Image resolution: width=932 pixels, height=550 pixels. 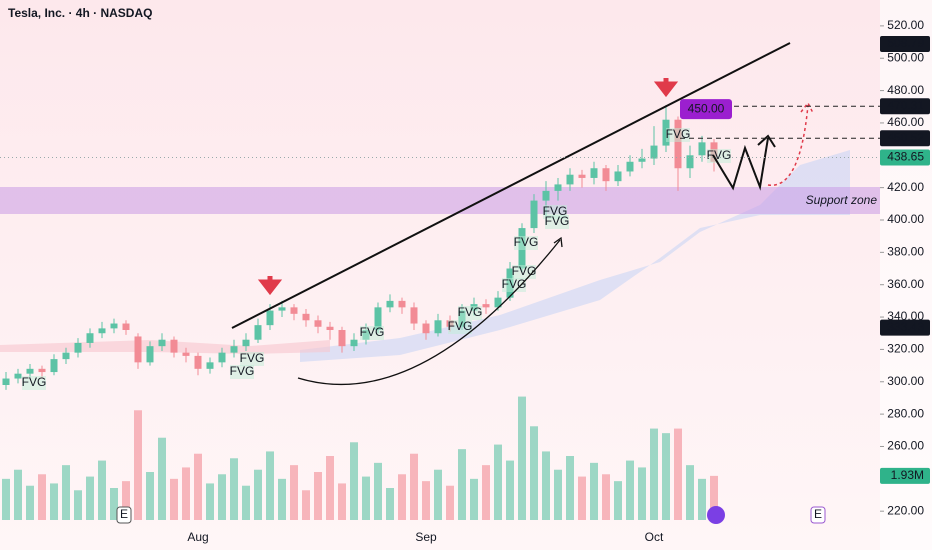 What do you see at coordinates (907, 475) in the screenshot?
I see `volume-label: 1.93M` at bounding box center [907, 475].